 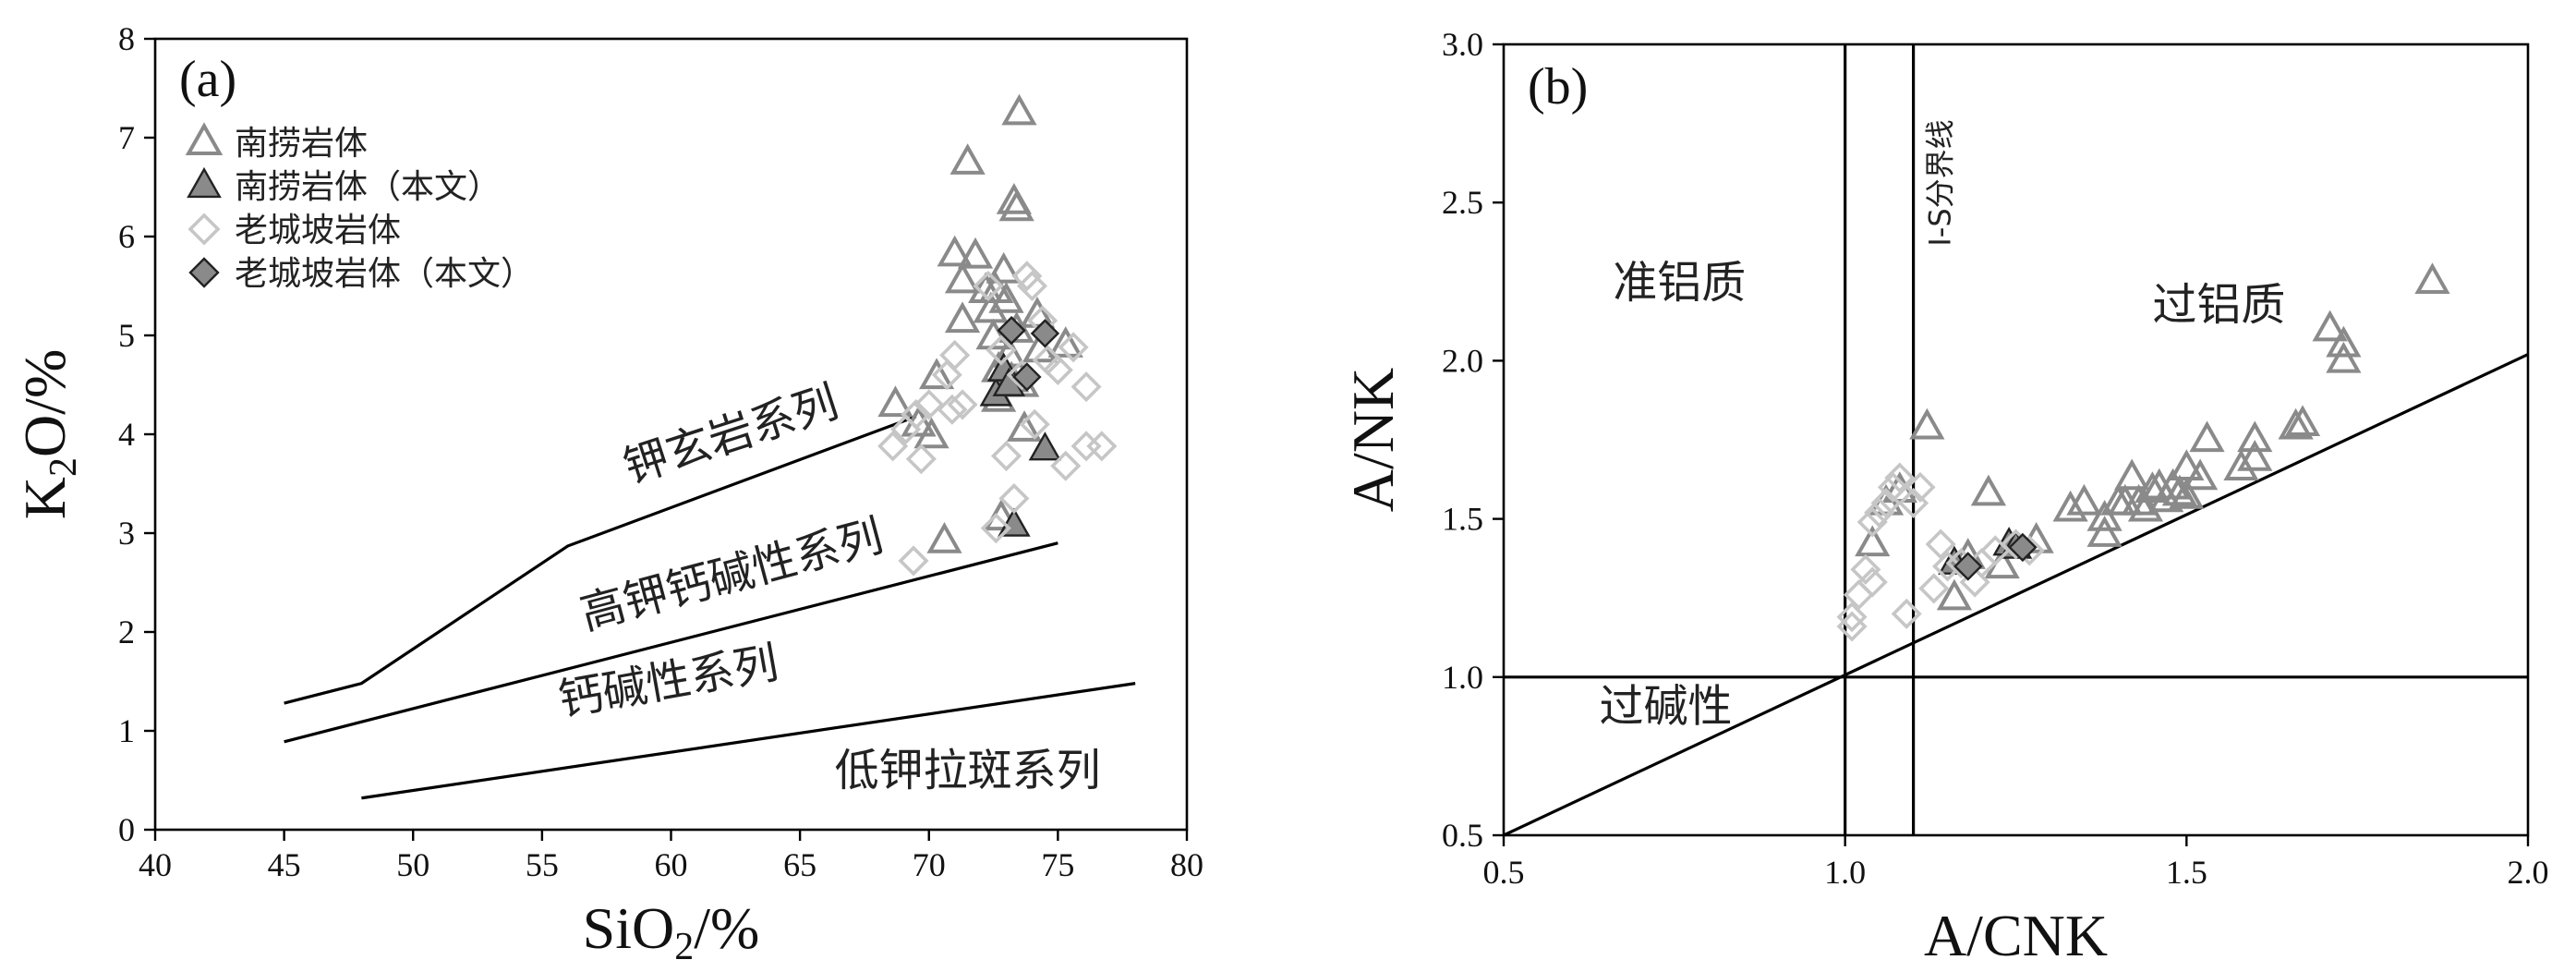 I want to click on legend-label: 老城坡岩体（本文）, so click(x=384, y=274).